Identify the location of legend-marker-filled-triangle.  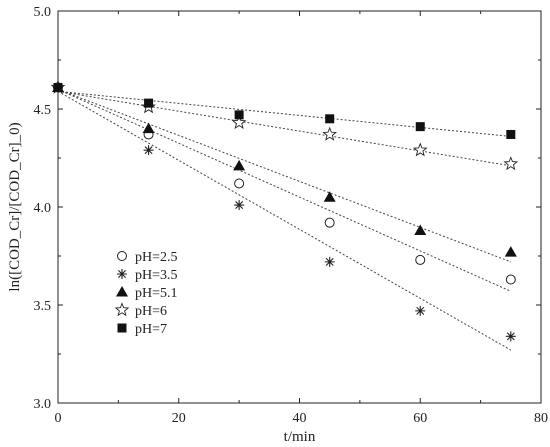
(122, 291).